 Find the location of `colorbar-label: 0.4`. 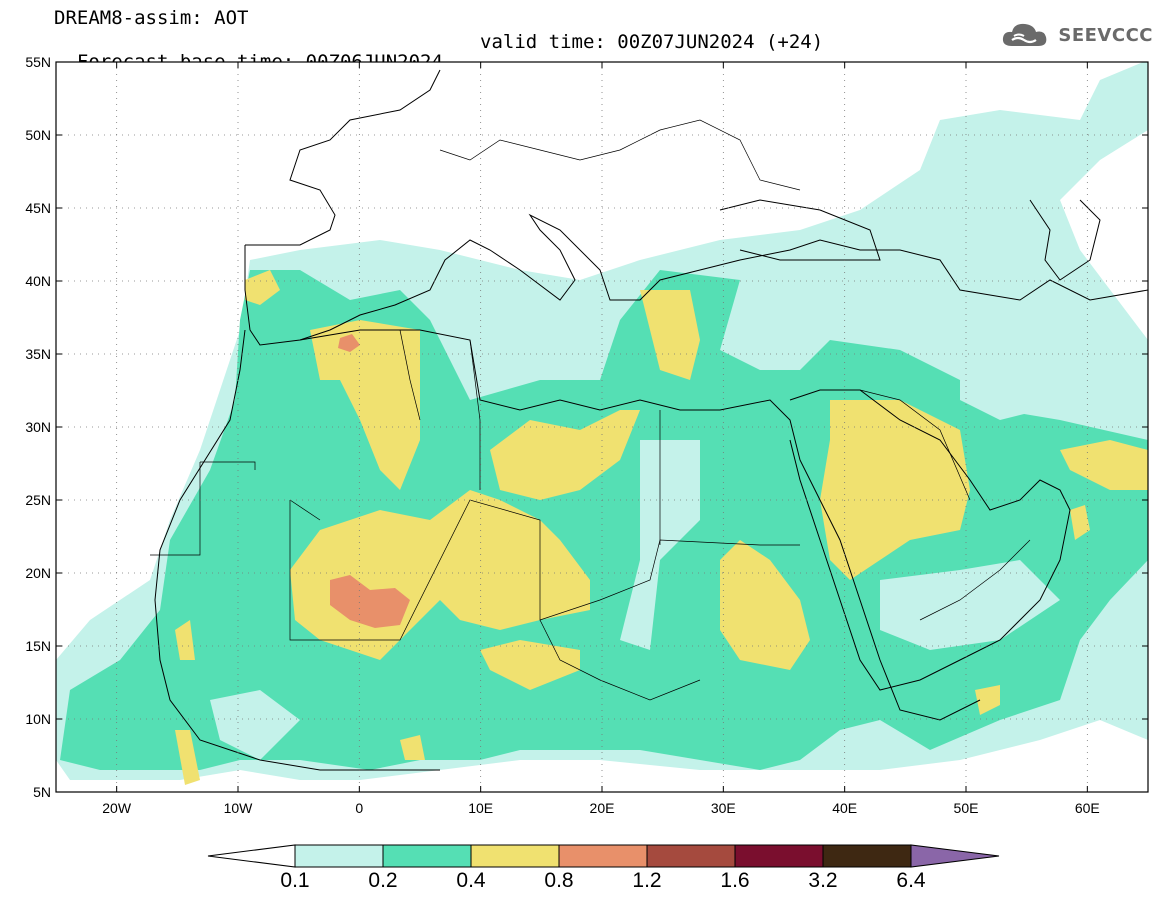

colorbar-label: 0.4 is located at coordinates (471, 880).